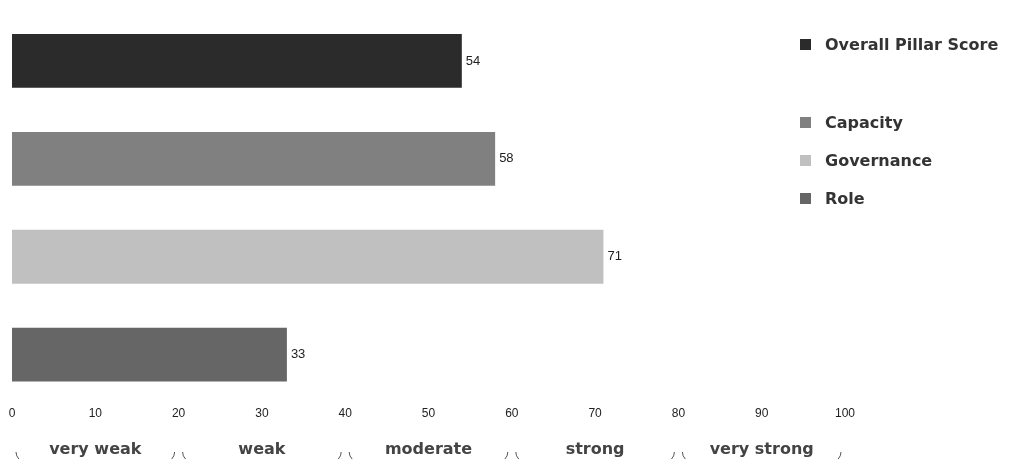 This screenshot has width=1017, height=466. What do you see at coordinates (95, 449) in the screenshot?
I see `text: very weak` at bounding box center [95, 449].